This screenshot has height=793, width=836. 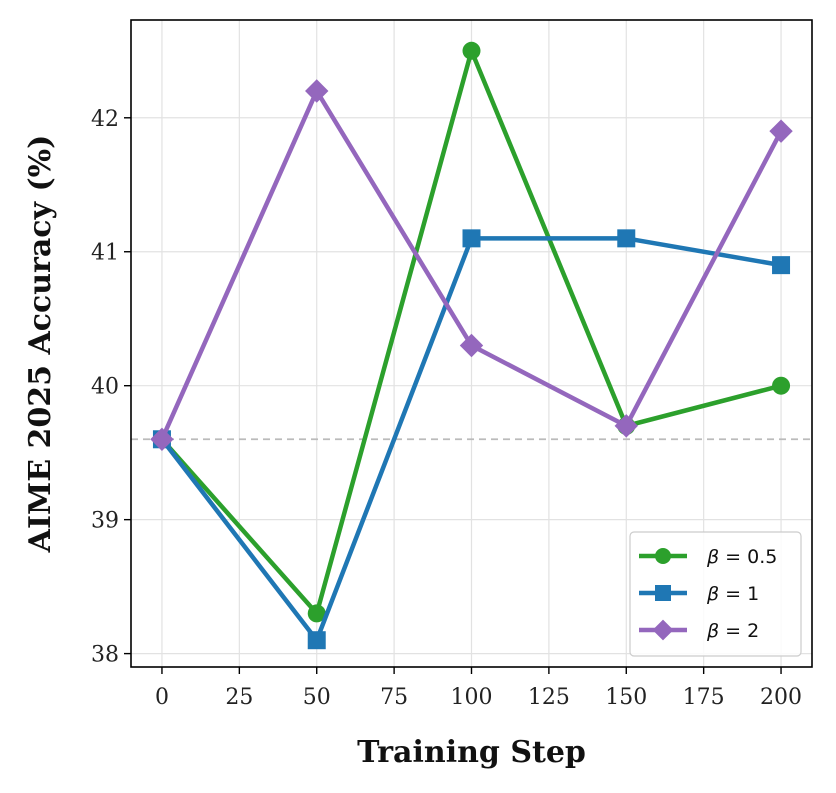 What do you see at coordinates (40, 344) in the screenshot?
I see `y-axis-title: AIME 2025 Accuracy (%)` at bounding box center [40, 344].